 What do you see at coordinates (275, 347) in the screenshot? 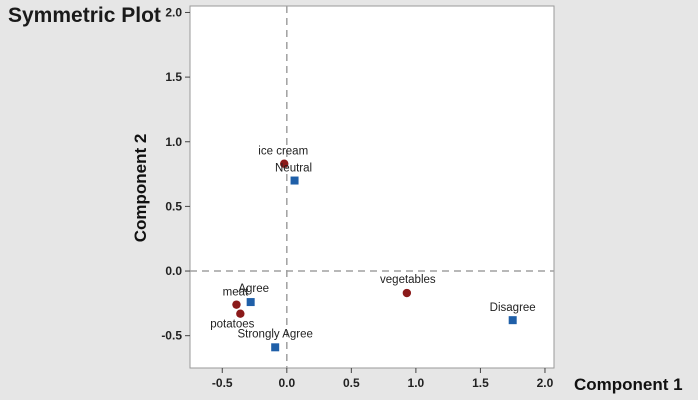
I see `point-strongly-agree` at bounding box center [275, 347].